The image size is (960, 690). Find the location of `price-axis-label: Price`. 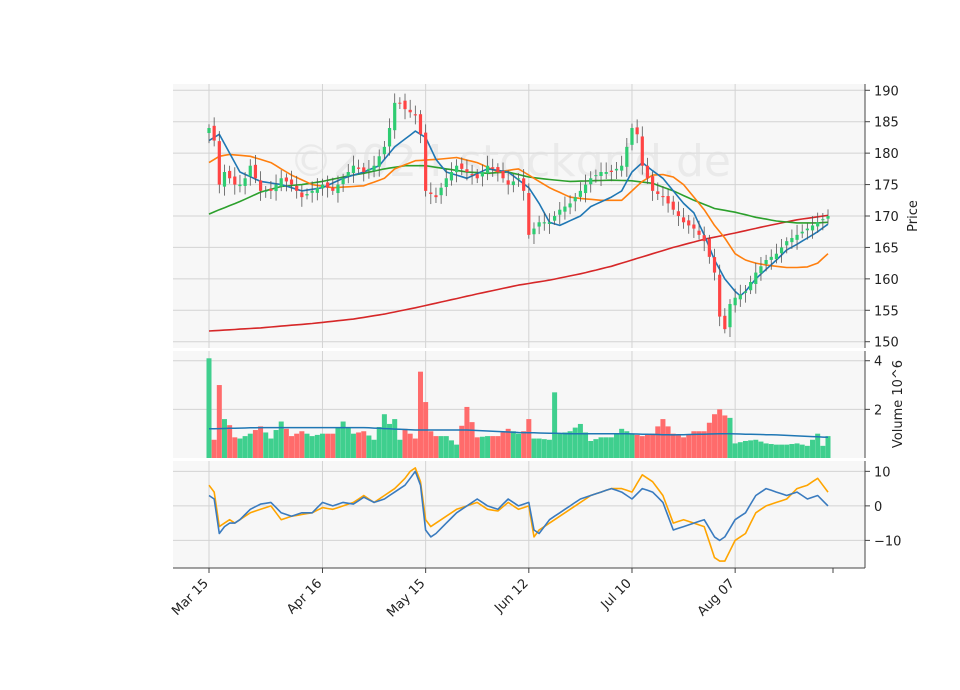

price-axis-label: Price is located at coordinates (913, 216).